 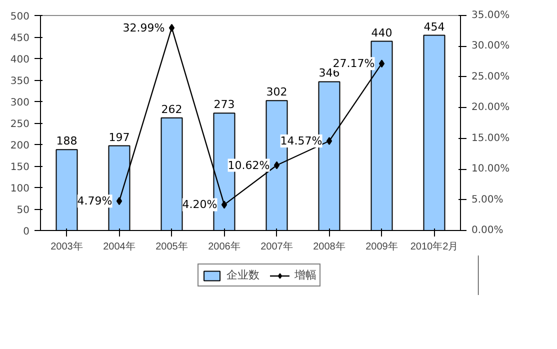 What do you see at coordinates (491, 76) in the screenshot?
I see `y2-tick-label: 25.00%` at bounding box center [491, 76].